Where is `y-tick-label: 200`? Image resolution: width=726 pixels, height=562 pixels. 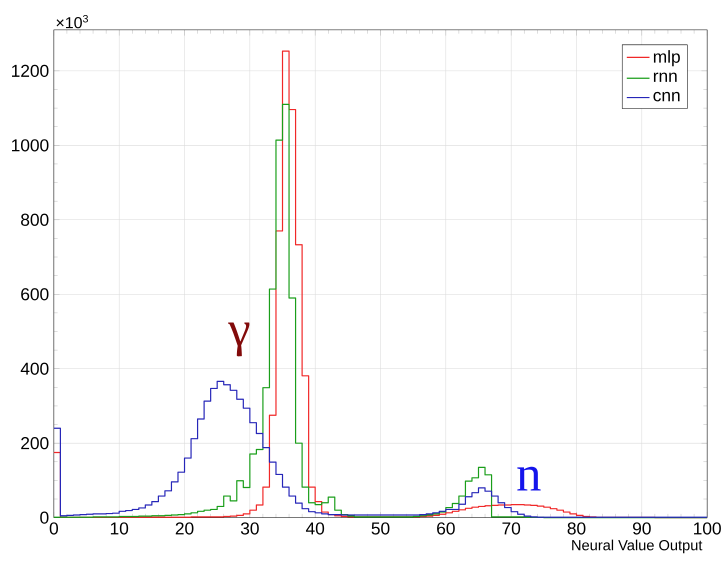 y-tick-label: 200 is located at coordinates (34, 443).